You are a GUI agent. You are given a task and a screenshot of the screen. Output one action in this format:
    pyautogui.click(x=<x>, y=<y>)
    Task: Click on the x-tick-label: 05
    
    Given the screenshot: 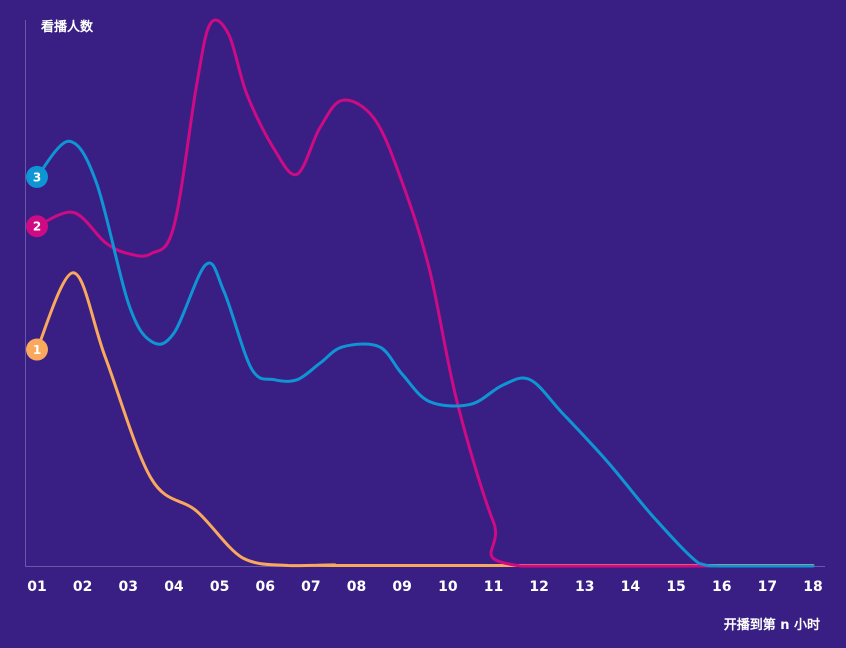 What is the action you would take?
    pyautogui.click(x=219, y=587)
    